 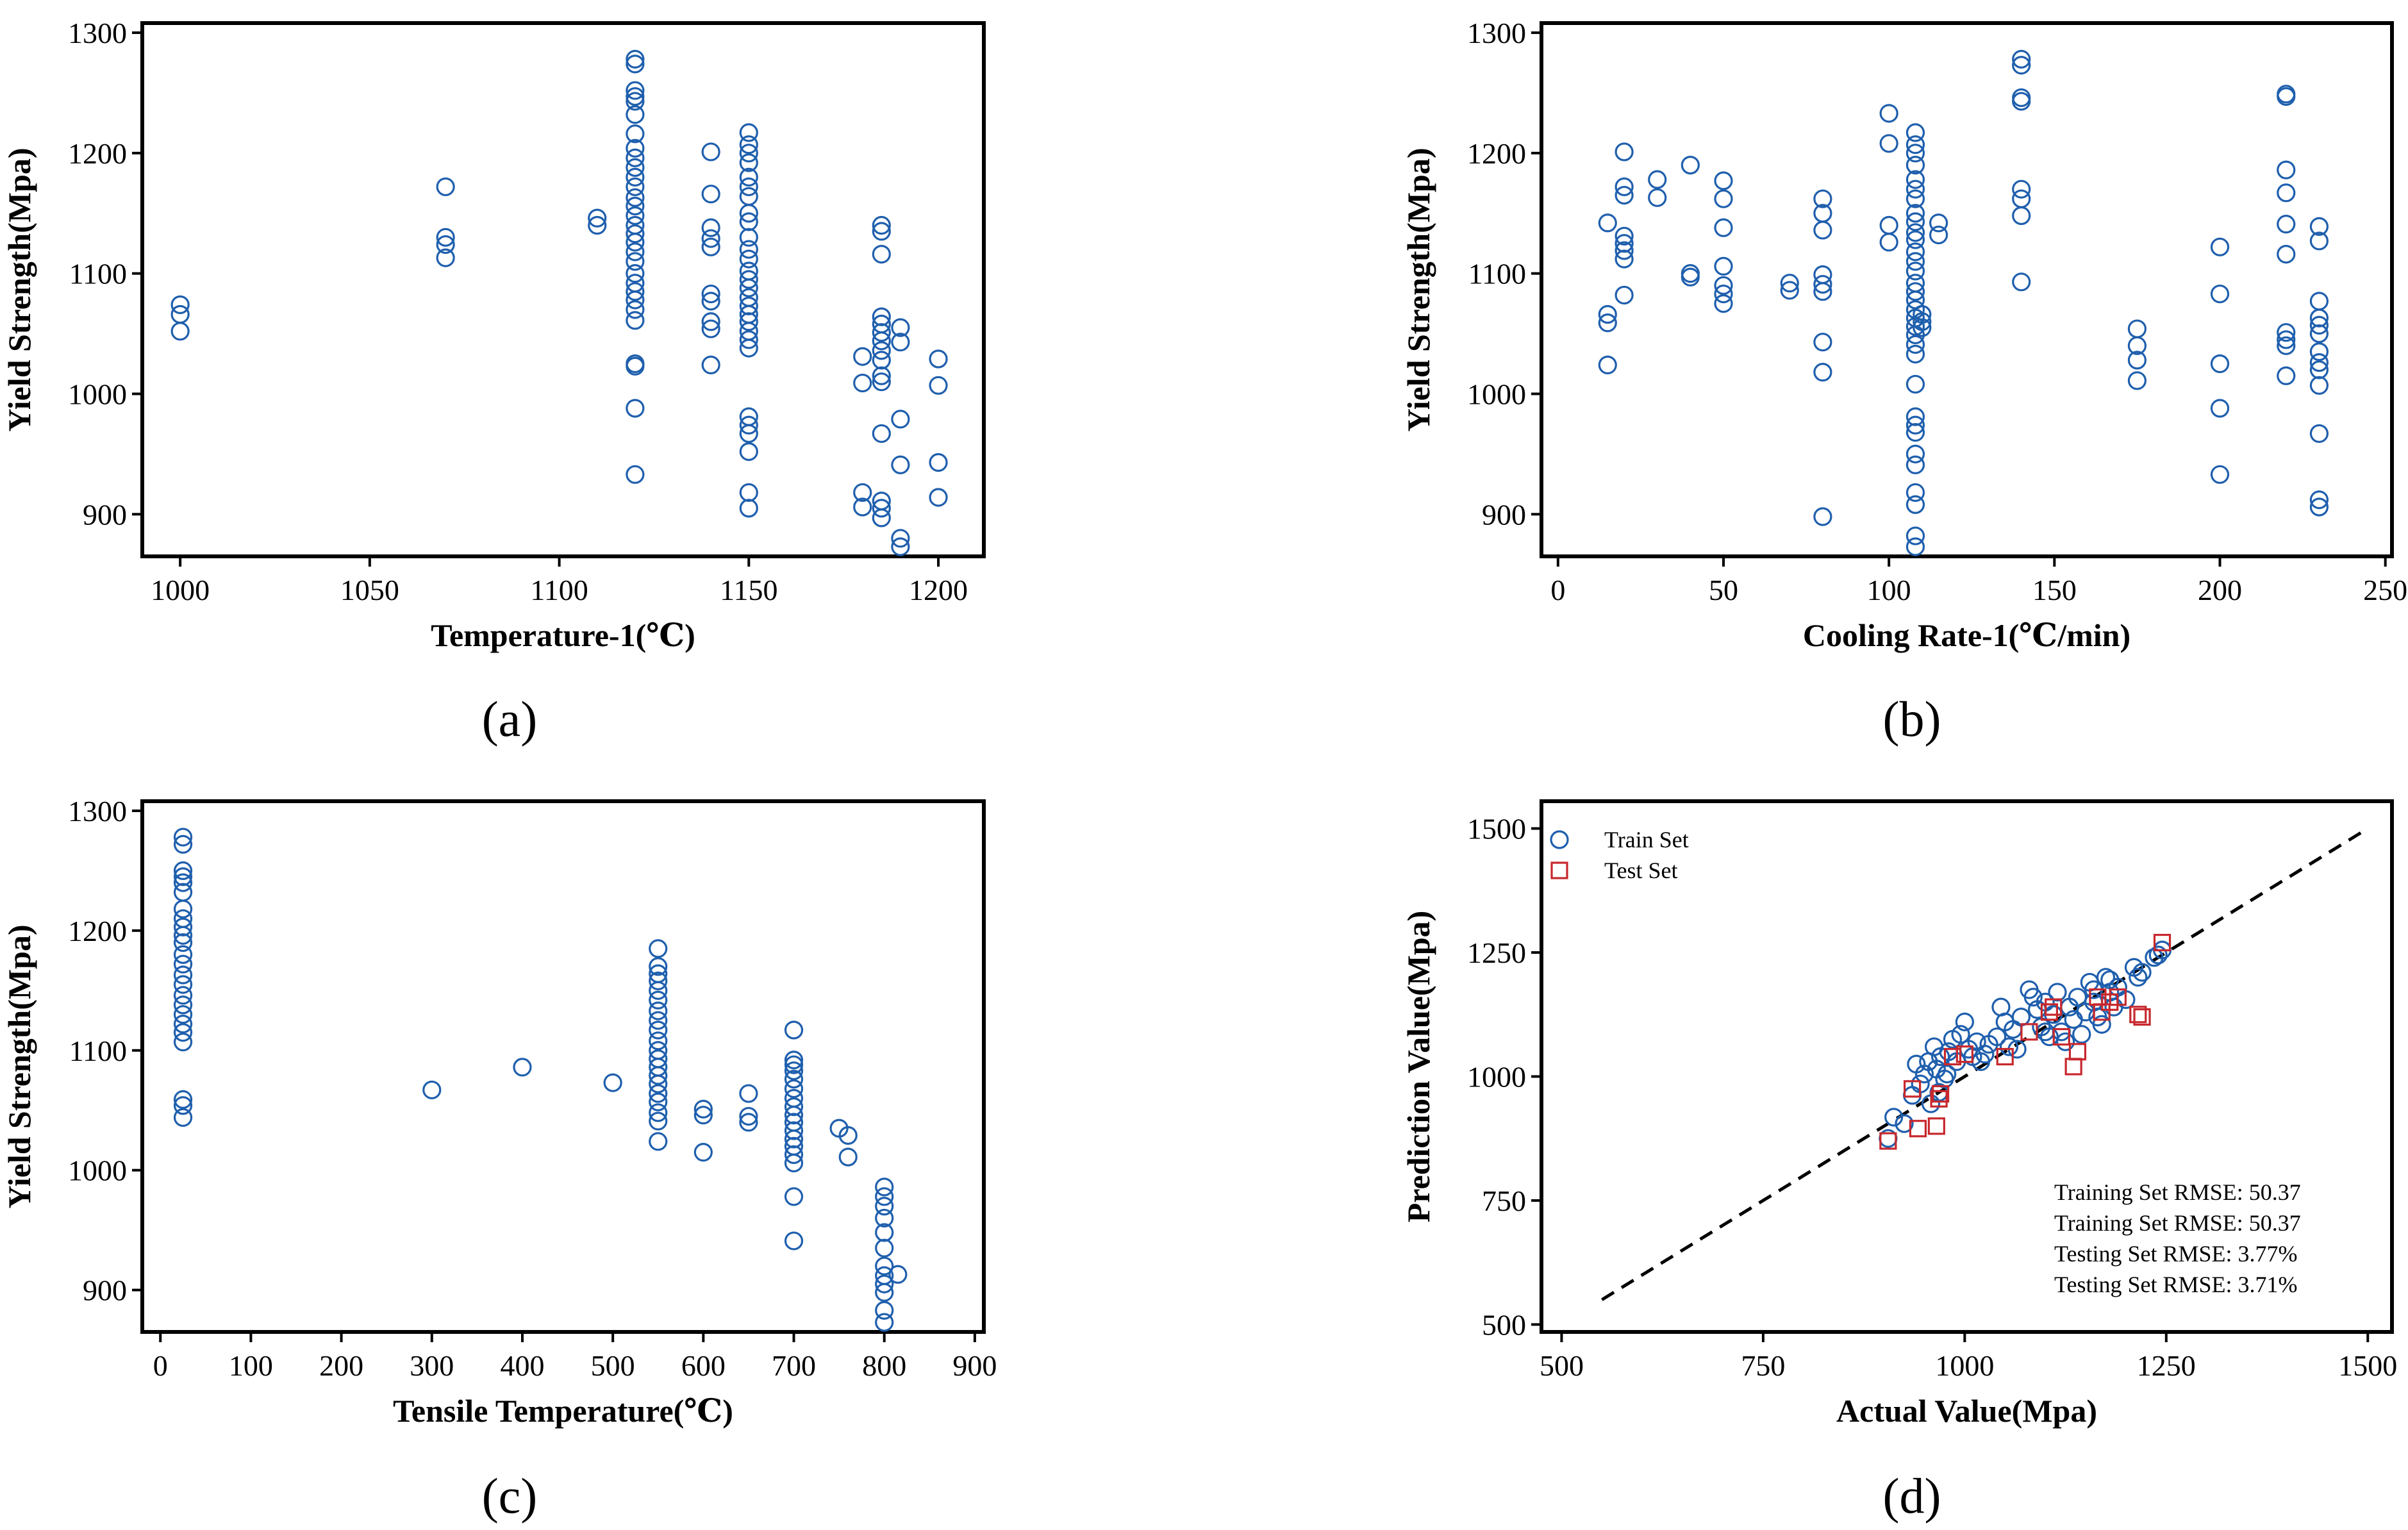 What do you see at coordinates (2176, 1254) in the screenshot?
I see `rmse-annotation: Testing Set RMSE: 3.77%` at bounding box center [2176, 1254].